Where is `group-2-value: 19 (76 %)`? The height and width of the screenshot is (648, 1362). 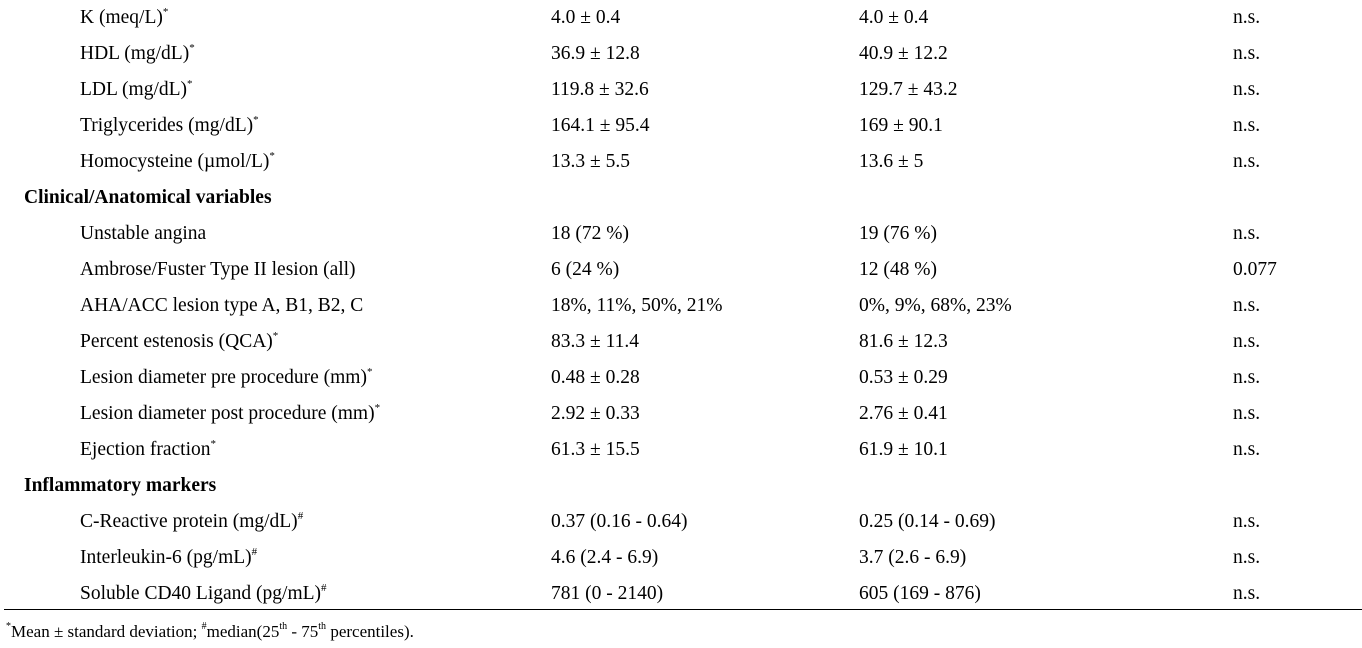 group-2-value: 19 (76 %) is located at coordinates (898, 233).